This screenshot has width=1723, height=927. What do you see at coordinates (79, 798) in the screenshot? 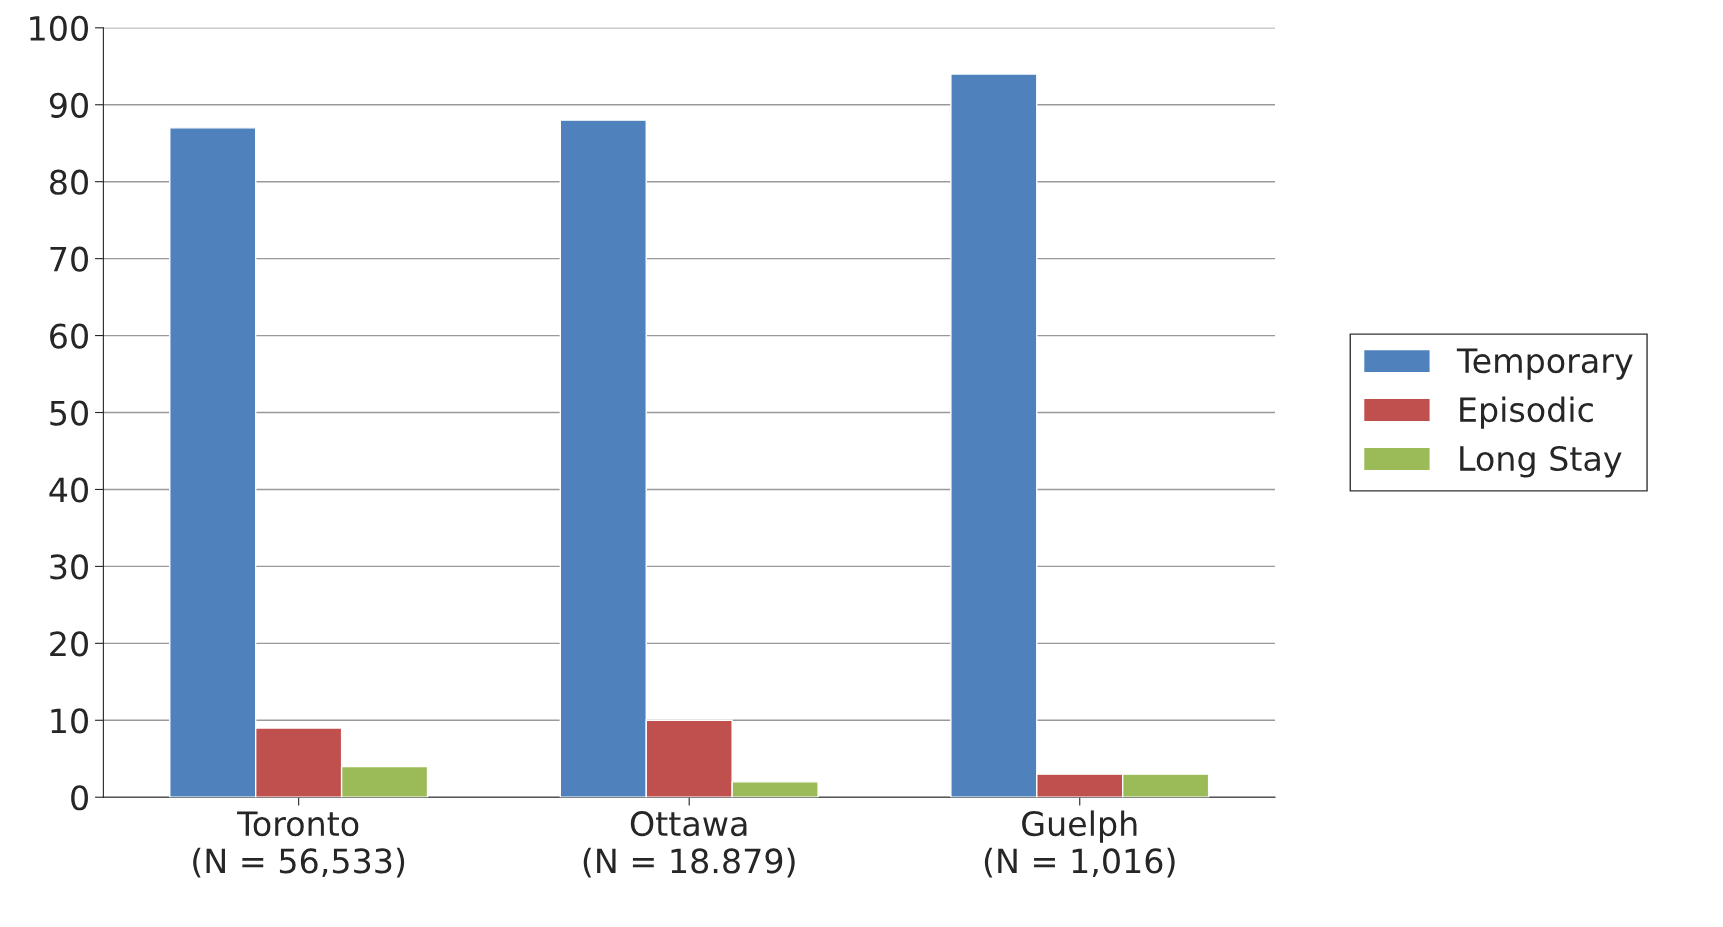
I see `y-tick-label: 0` at bounding box center [79, 798].